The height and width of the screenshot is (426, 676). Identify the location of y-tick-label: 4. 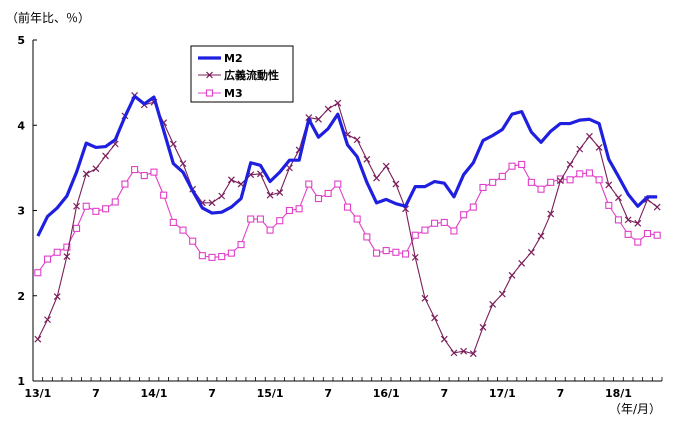
(21, 125).